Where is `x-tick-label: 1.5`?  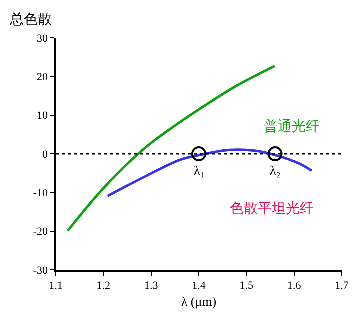
x-tick-label: 1.5 is located at coordinates (247, 286).